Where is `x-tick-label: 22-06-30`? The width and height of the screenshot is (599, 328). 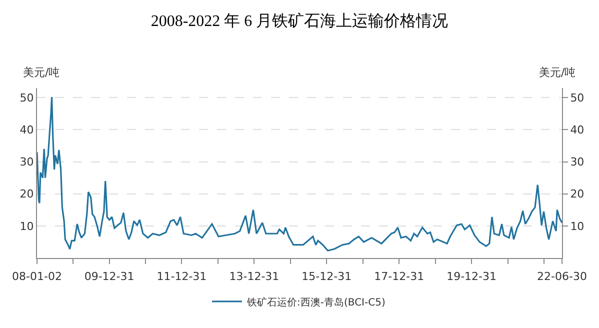
x-tick-label: 22-06-30 is located at coordinates (562, 277).